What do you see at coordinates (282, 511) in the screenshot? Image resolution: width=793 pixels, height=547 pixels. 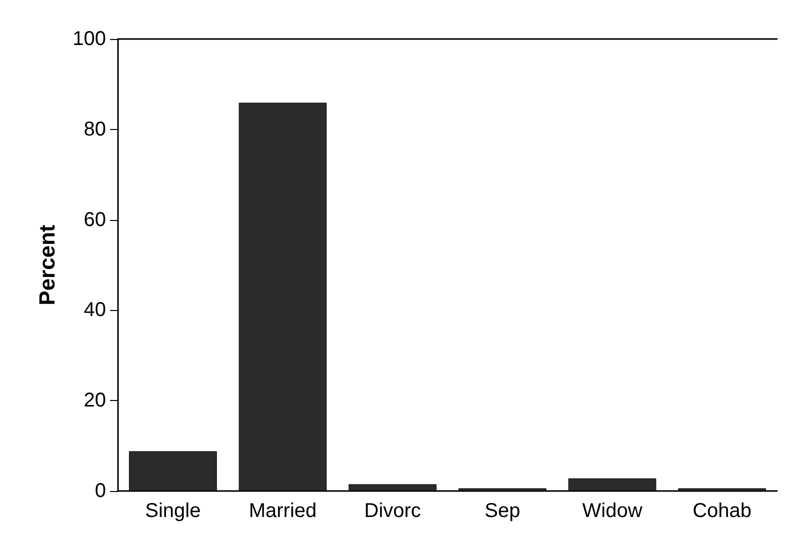 I see `x-tick-label: Married` at bounding box center [282, 511].